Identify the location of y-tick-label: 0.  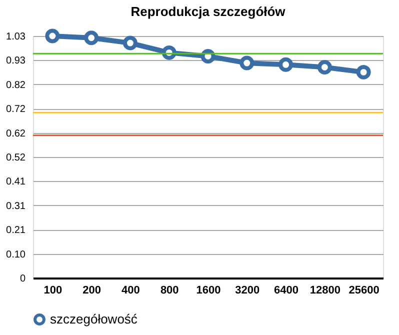
(23, 279).